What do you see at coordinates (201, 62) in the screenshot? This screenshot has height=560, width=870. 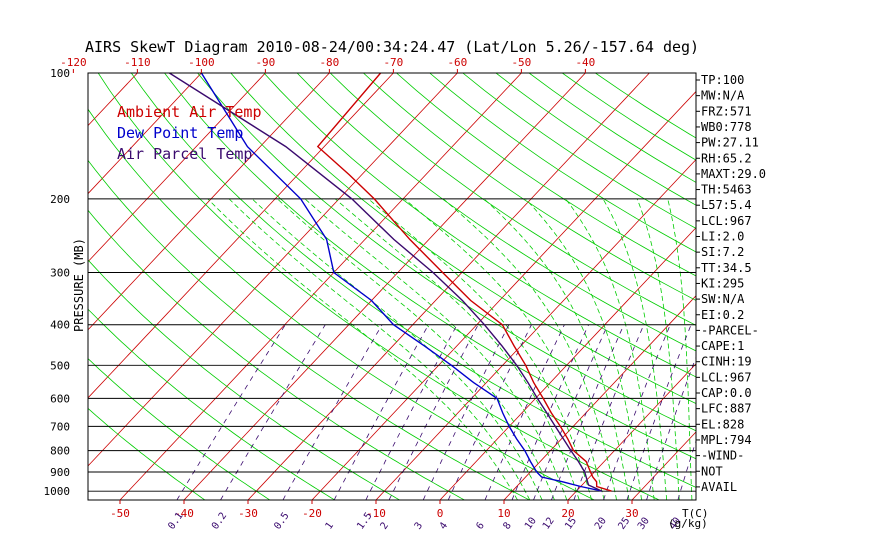 I see `top-temp-tick-label: -100` at bounding box center [201, 62].